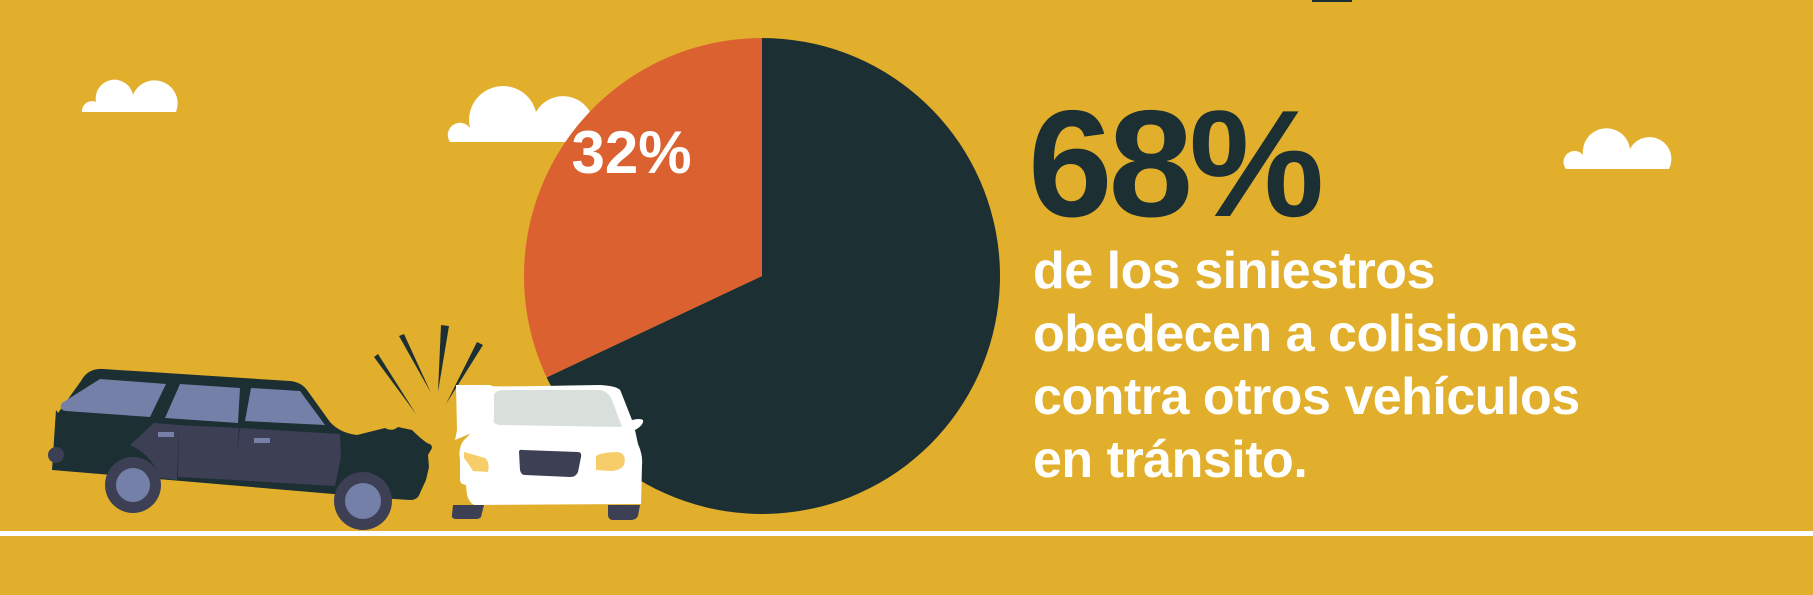 This screenshot has height=595, width=1813. What do you see at coordinates (643, 208) in the screenshot?
I see `pie-slice` at bounding box center [643, 208].